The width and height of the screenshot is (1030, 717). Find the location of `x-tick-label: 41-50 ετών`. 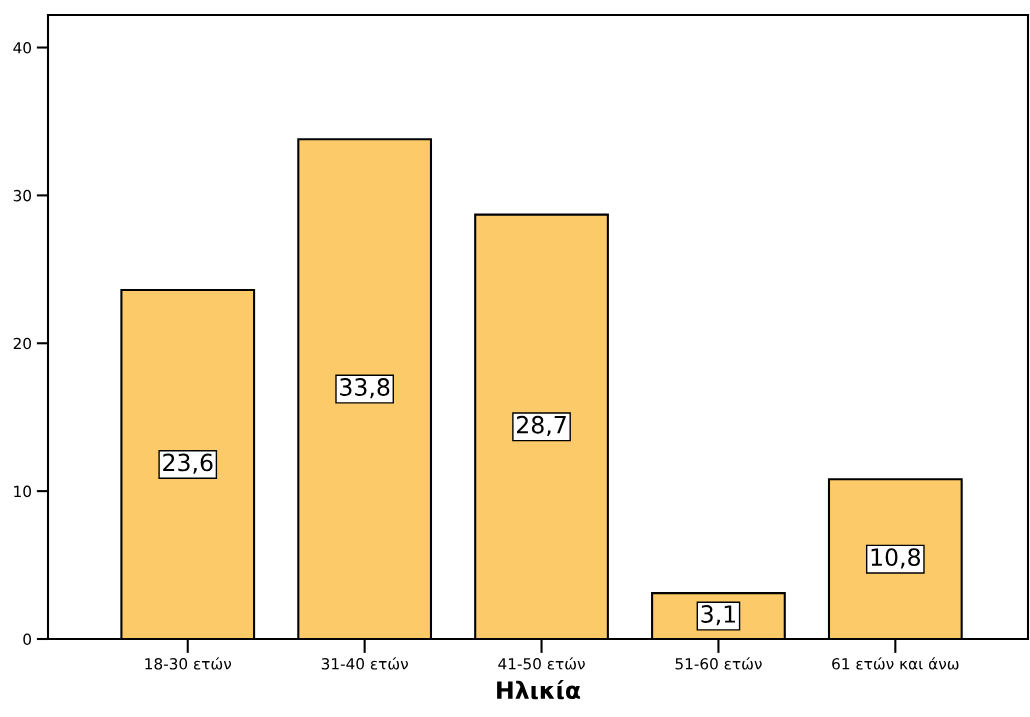

x-tick-label: 41-50 ετών is located at coordinates (541, 663).